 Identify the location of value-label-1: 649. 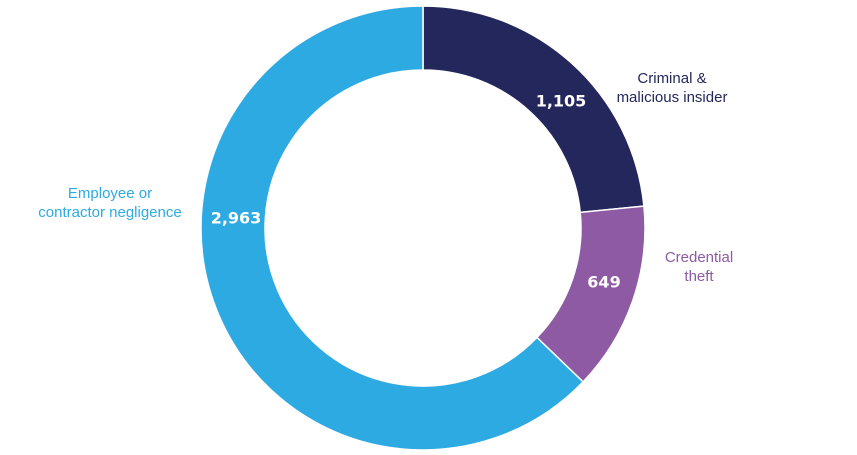
(603, 282).